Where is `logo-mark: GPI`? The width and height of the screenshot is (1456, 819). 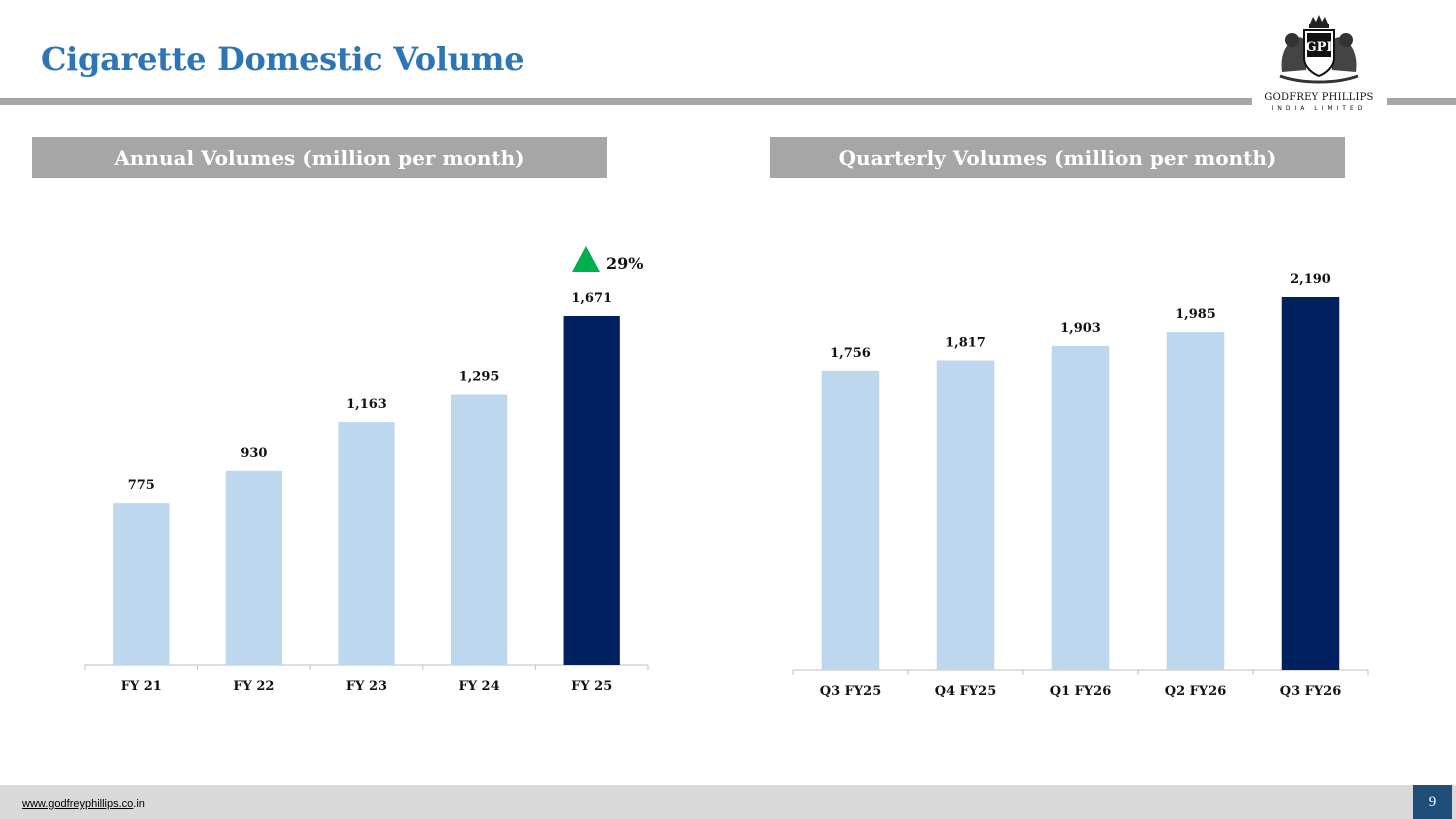
logo-mark: GPI is located at coordinates (1319, 47).